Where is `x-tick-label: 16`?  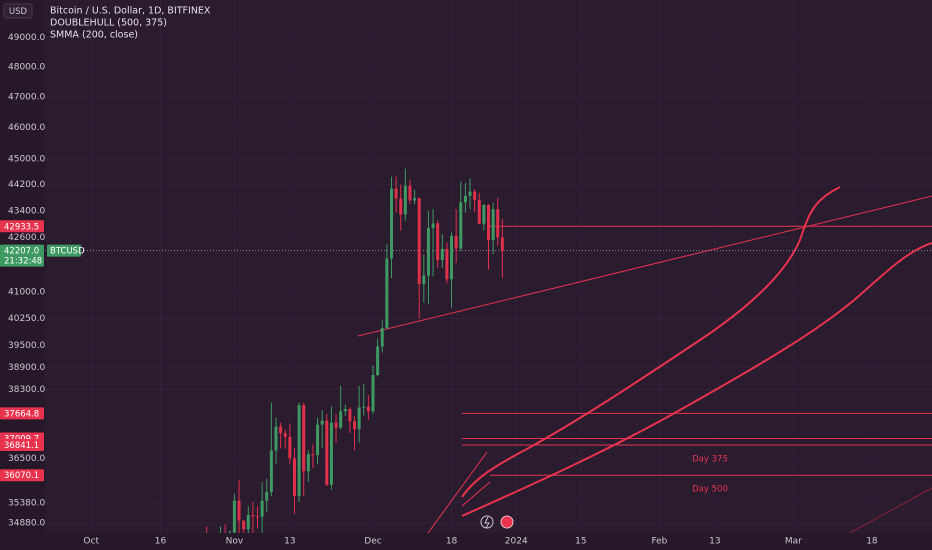 x-tick-label: 16 is located at coordinates (161, 542).